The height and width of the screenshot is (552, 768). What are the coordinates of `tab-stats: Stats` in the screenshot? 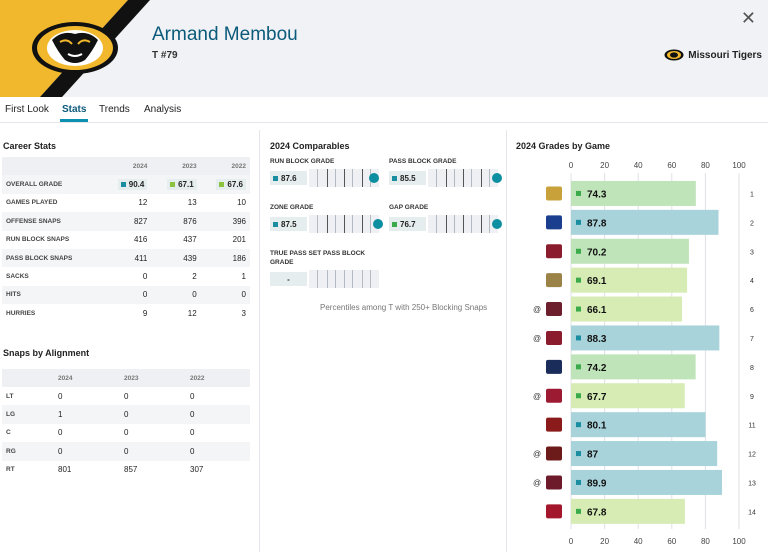 It's located at (74, 109).